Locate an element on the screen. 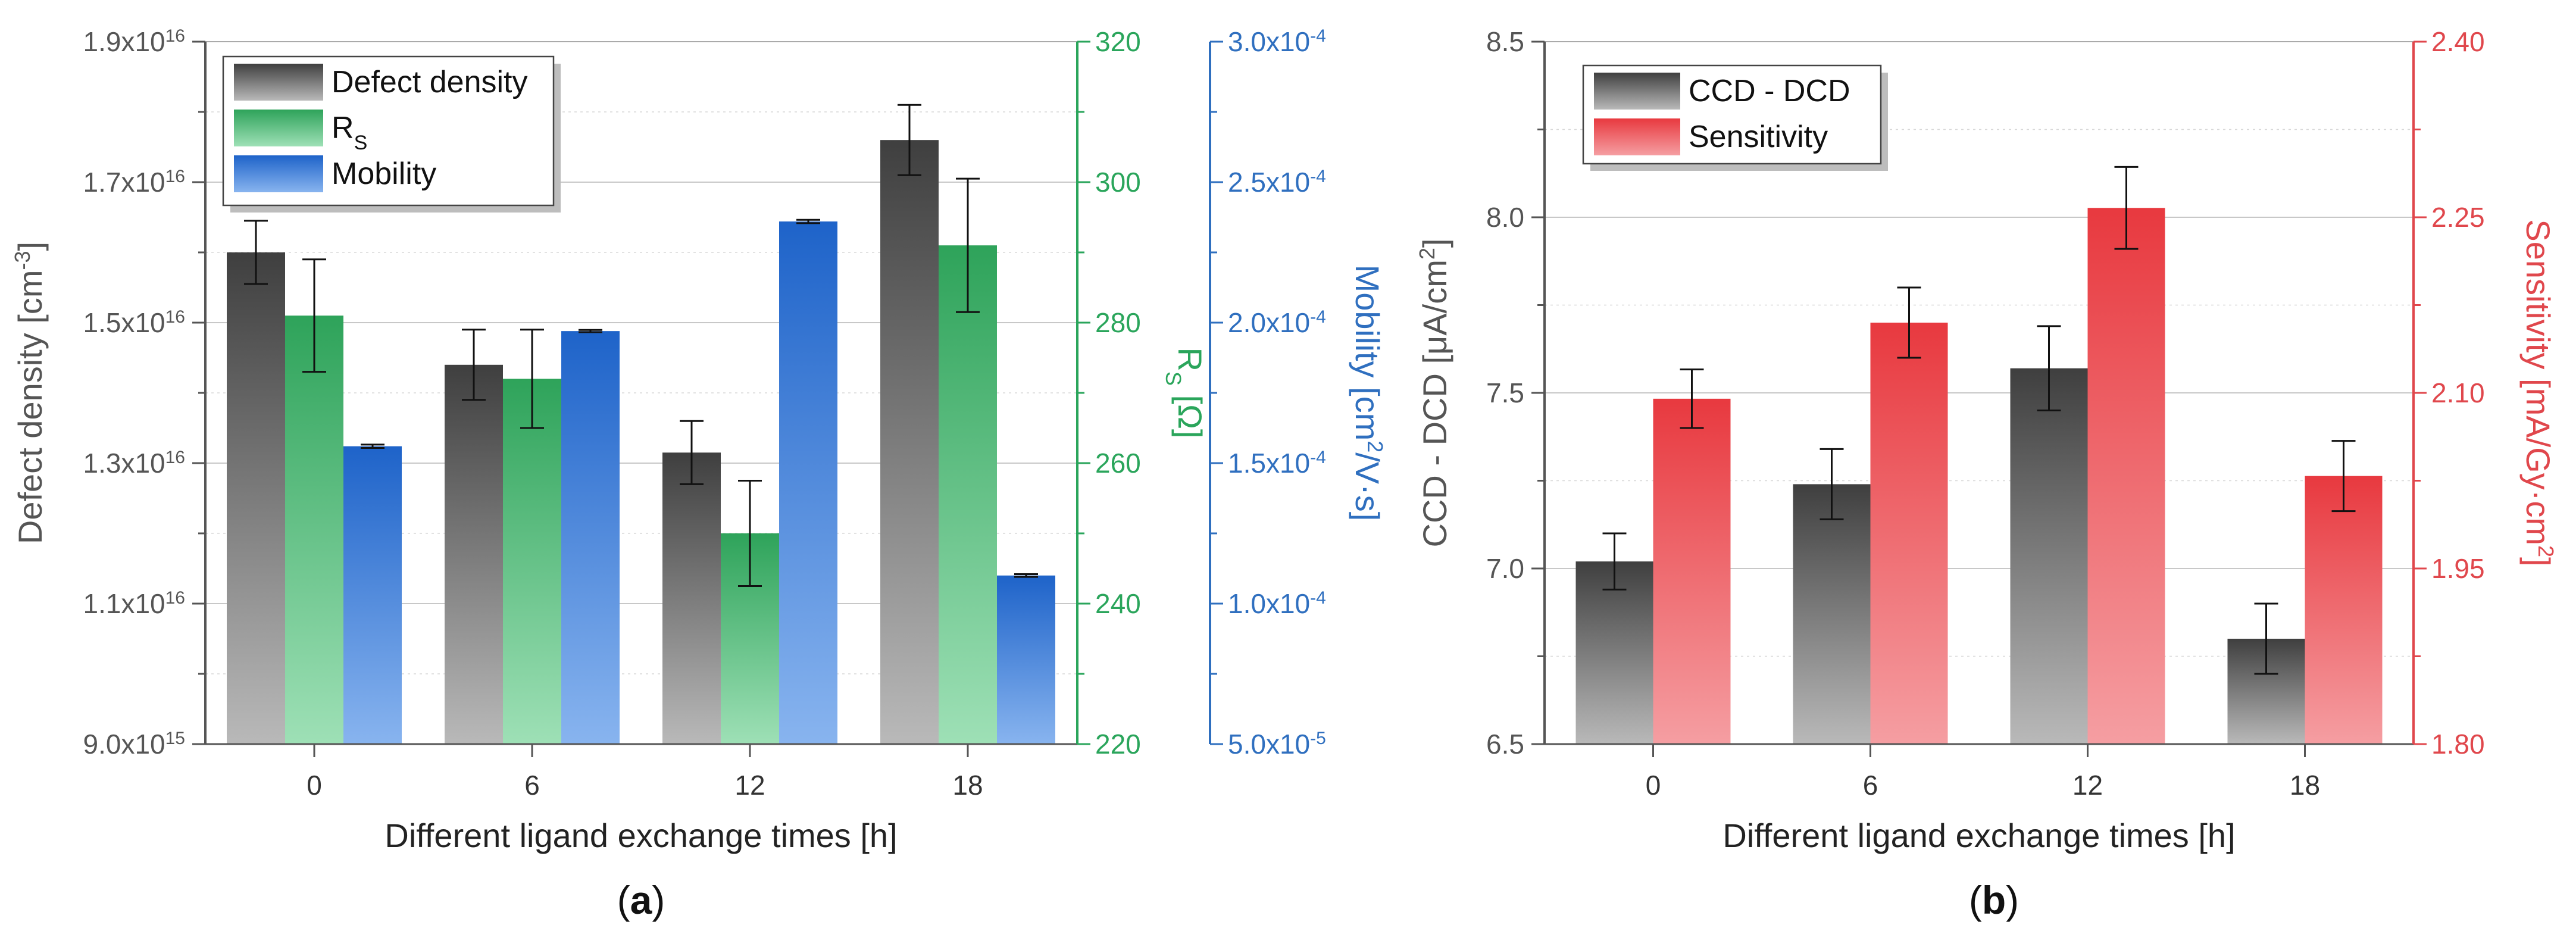  y-axis-title-y2: Sensitivity [mA/Gy·cm2] is located at coordinates (2539, 392).